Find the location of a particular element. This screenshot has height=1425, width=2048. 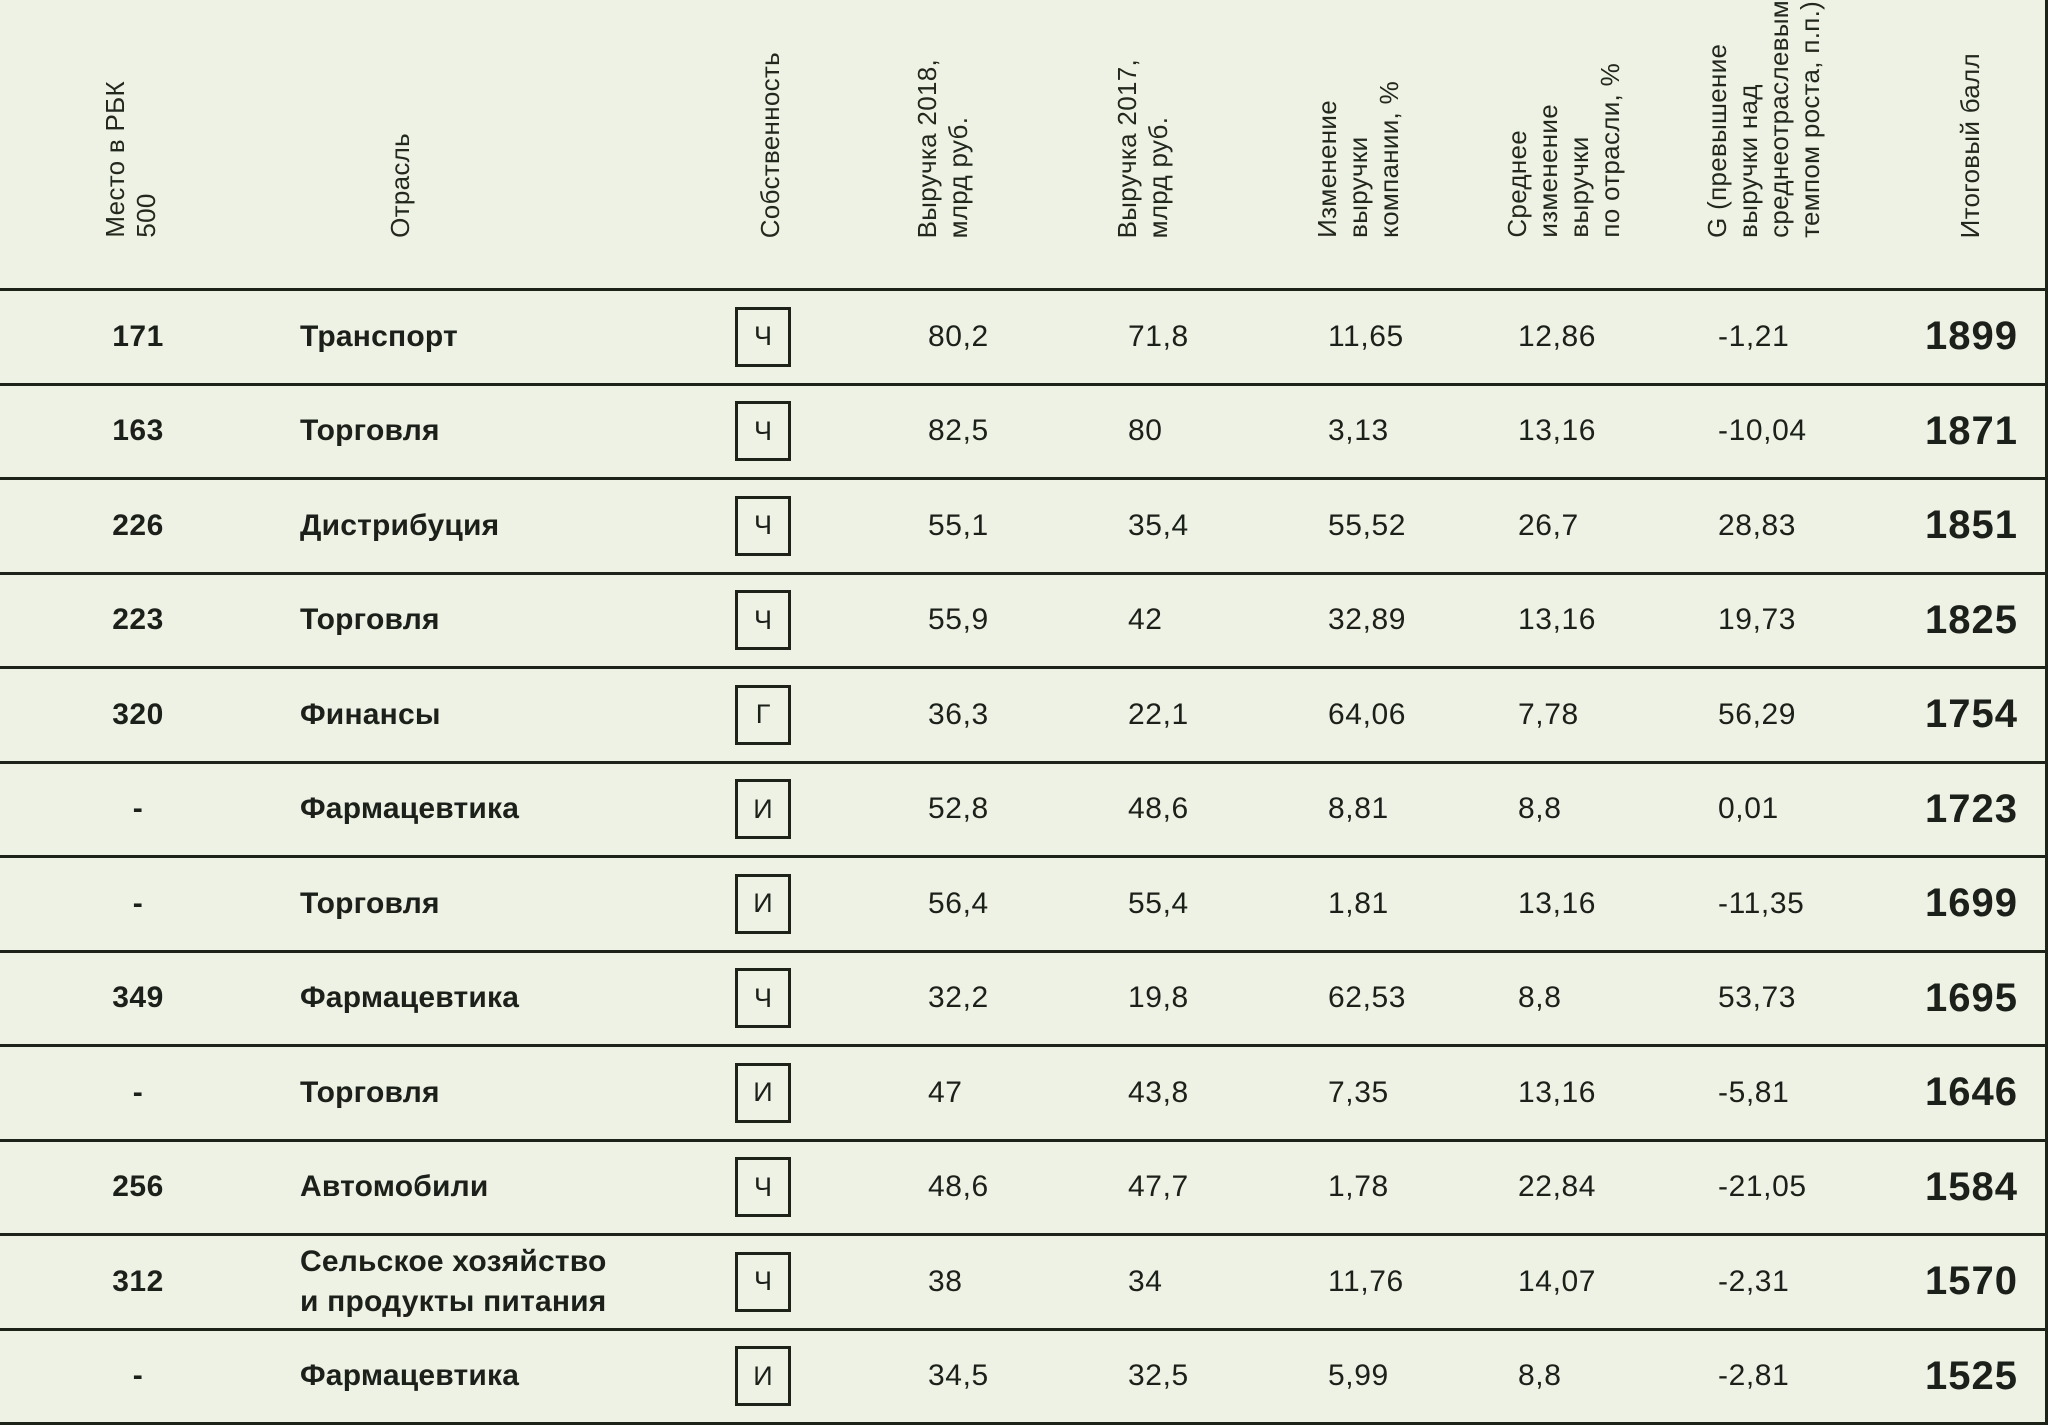

g-cell: -21,05 is located at coordinates (1762, 1187).